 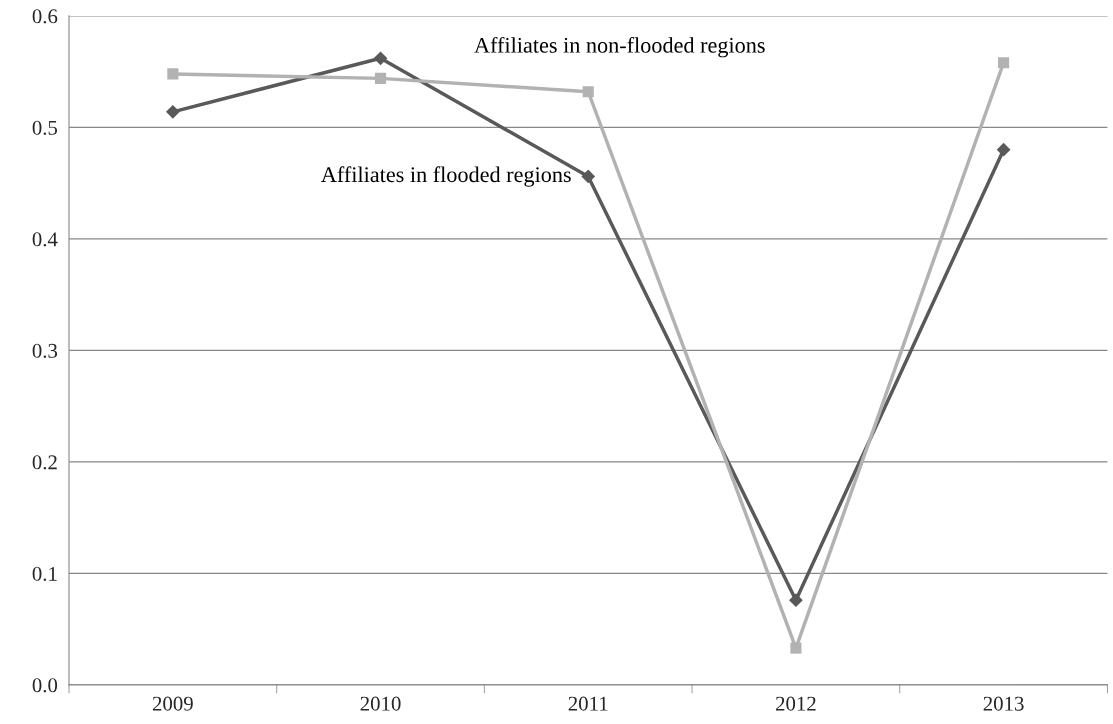 I want to click on y-tick-label: 0.3, so click(x=45, y=350).